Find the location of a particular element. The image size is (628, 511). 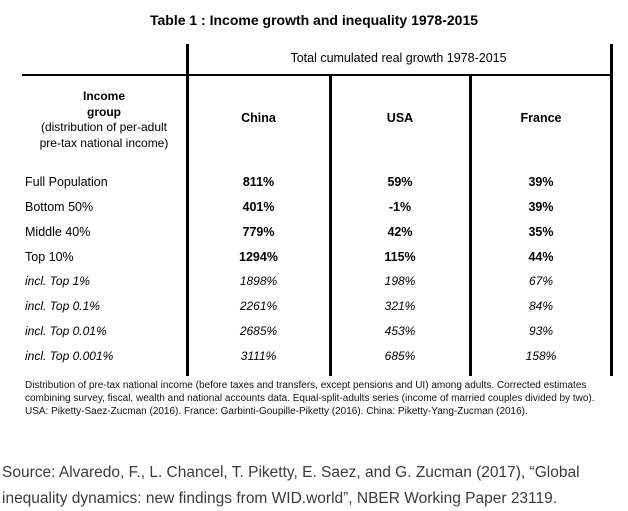

row-label: incl. Top 1% is located at coordinates (105, 281).